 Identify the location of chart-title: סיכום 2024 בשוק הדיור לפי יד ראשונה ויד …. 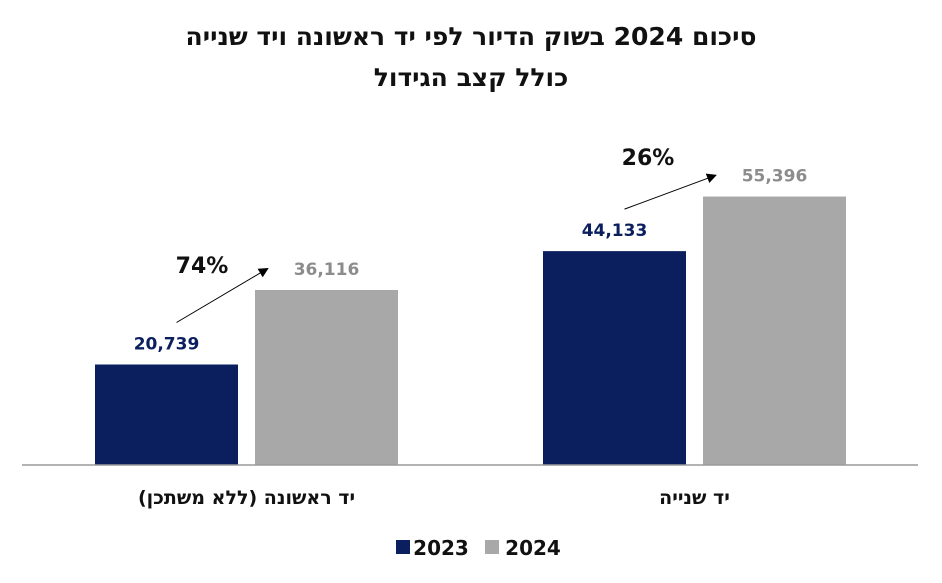
(471, 36).